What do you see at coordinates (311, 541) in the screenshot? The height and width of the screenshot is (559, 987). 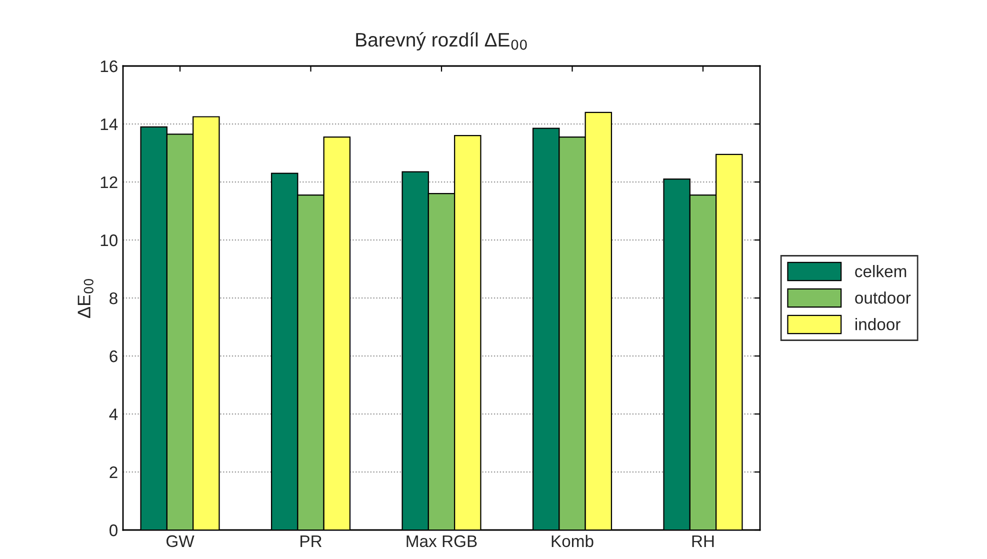 I see `x-tick-label: PR` at bounding box center [311, 541].